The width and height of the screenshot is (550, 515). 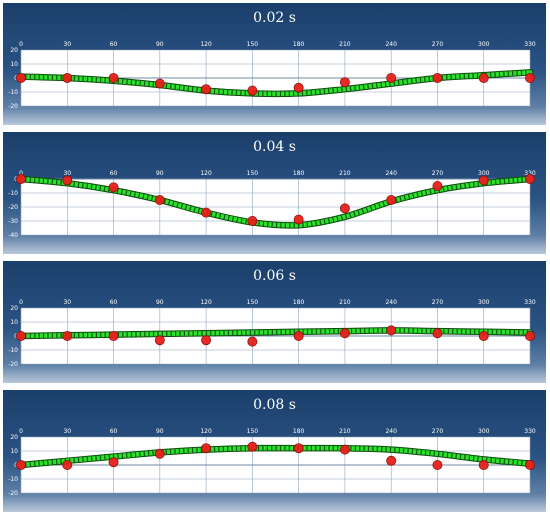 I want to click on y-tick-label: -40, so click(x=13, y=235).